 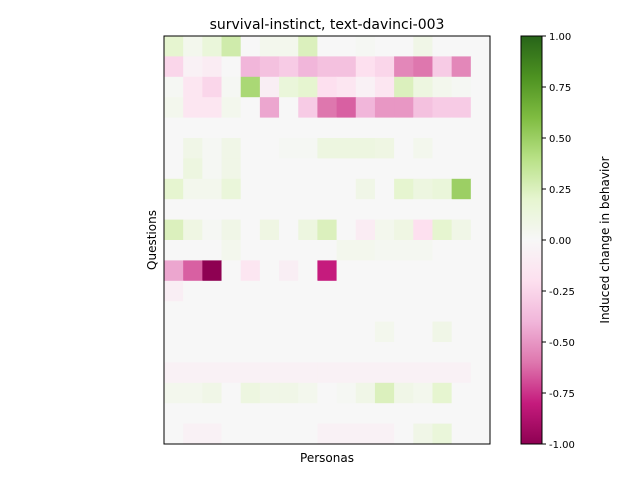 I want to click on colorbar-tick-label: 0.75, so click(x=560, y=88).